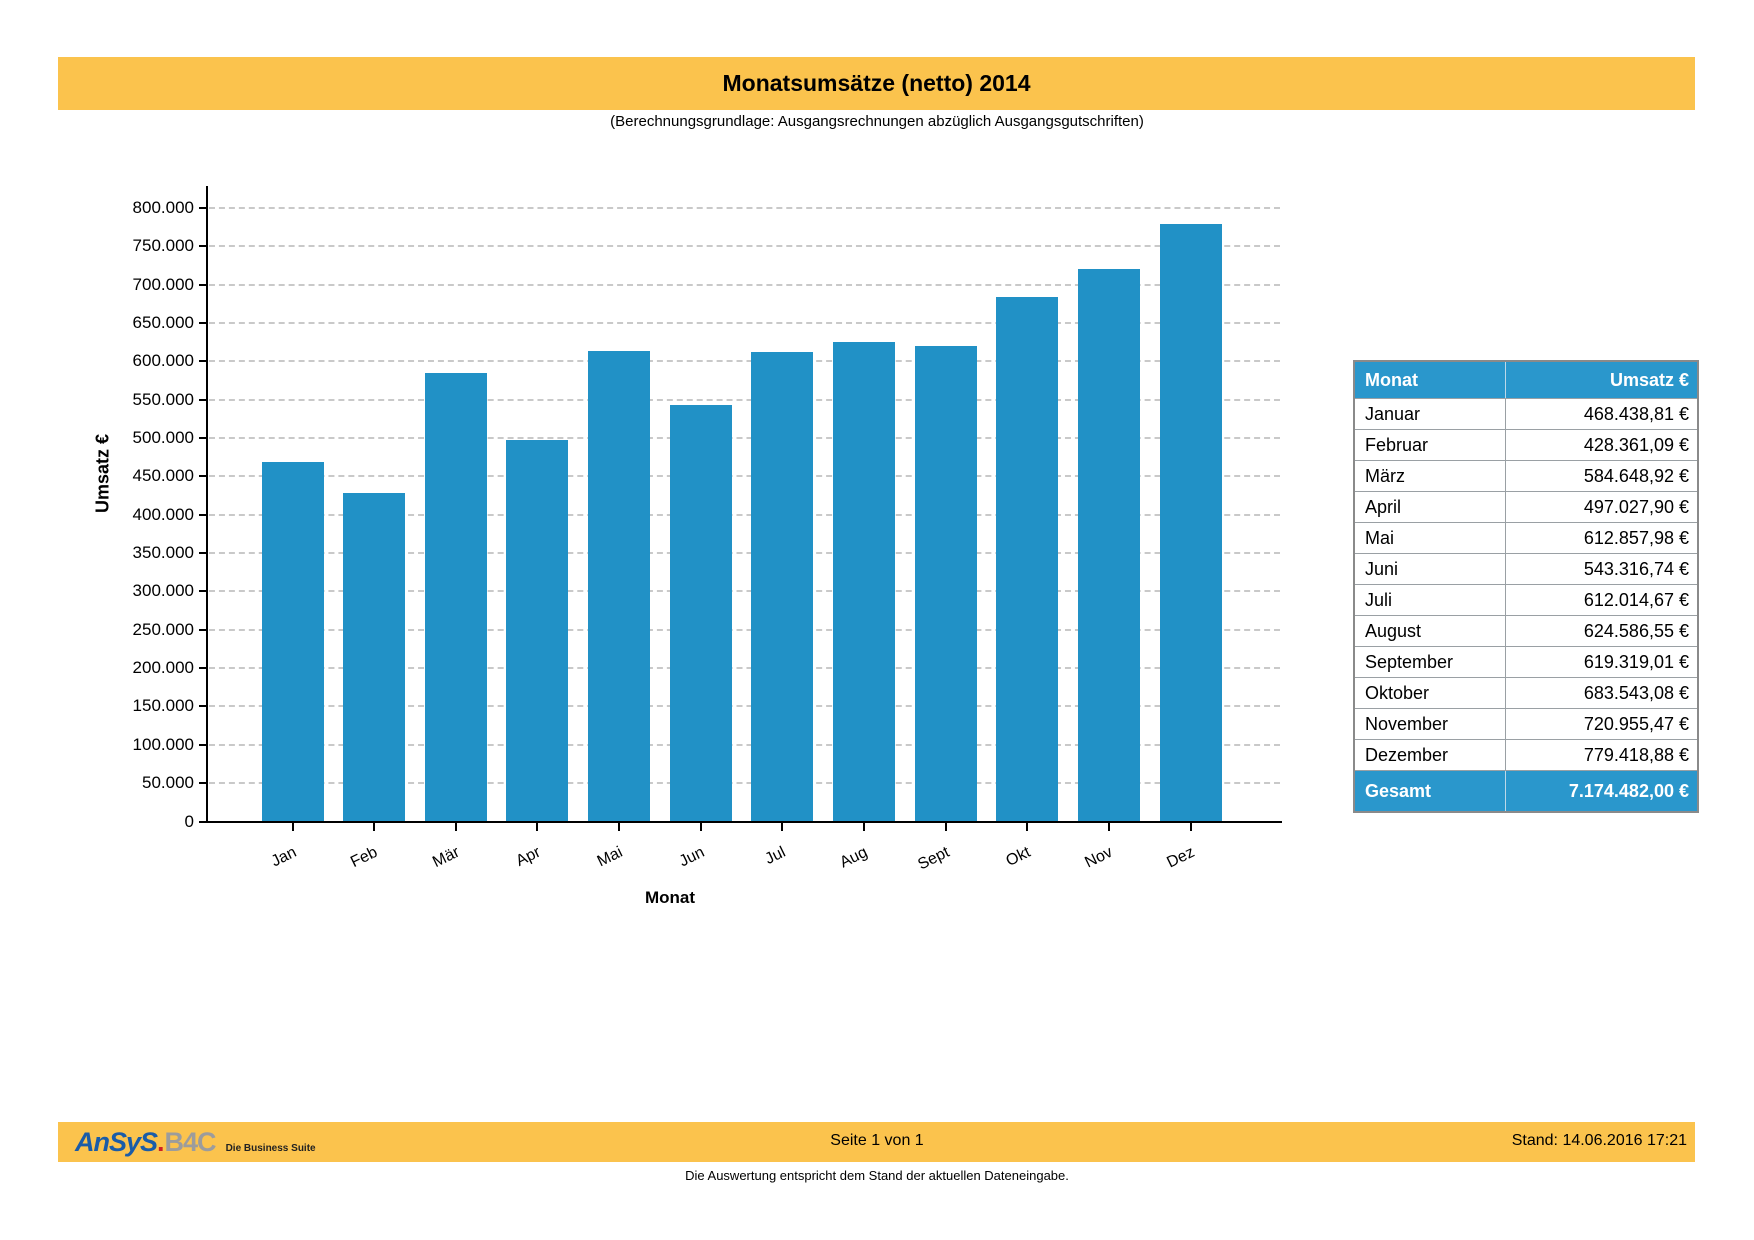  I want to click on gridline-650.000, so click(744, 322).